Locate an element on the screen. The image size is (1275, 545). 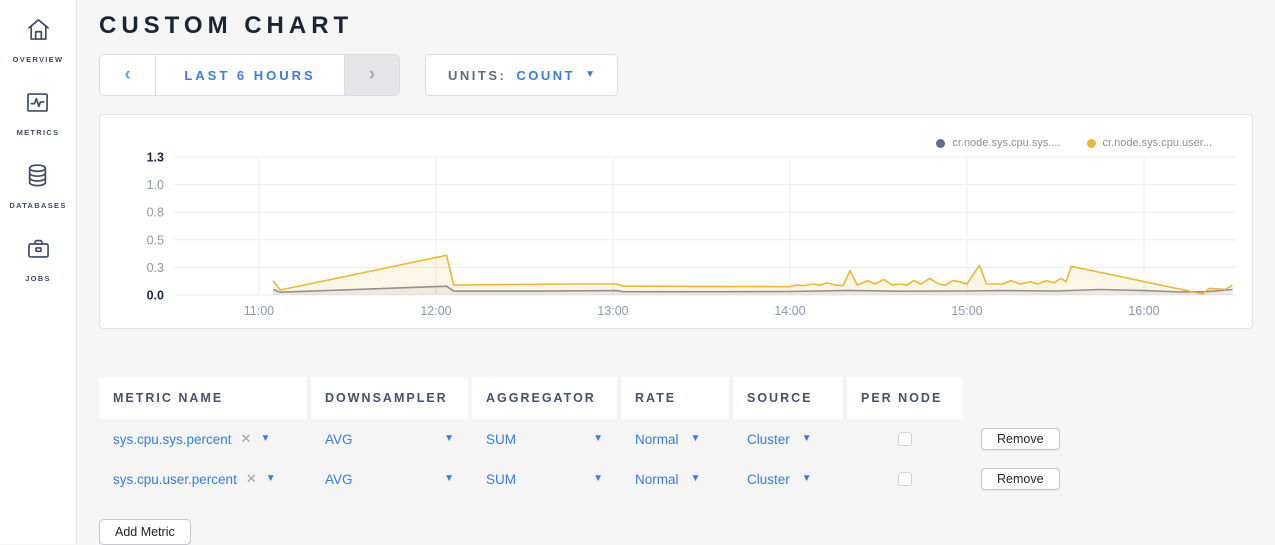
time-range-picker: ‹ LAST 6 HOURS › is located at coordinates (249, 75).